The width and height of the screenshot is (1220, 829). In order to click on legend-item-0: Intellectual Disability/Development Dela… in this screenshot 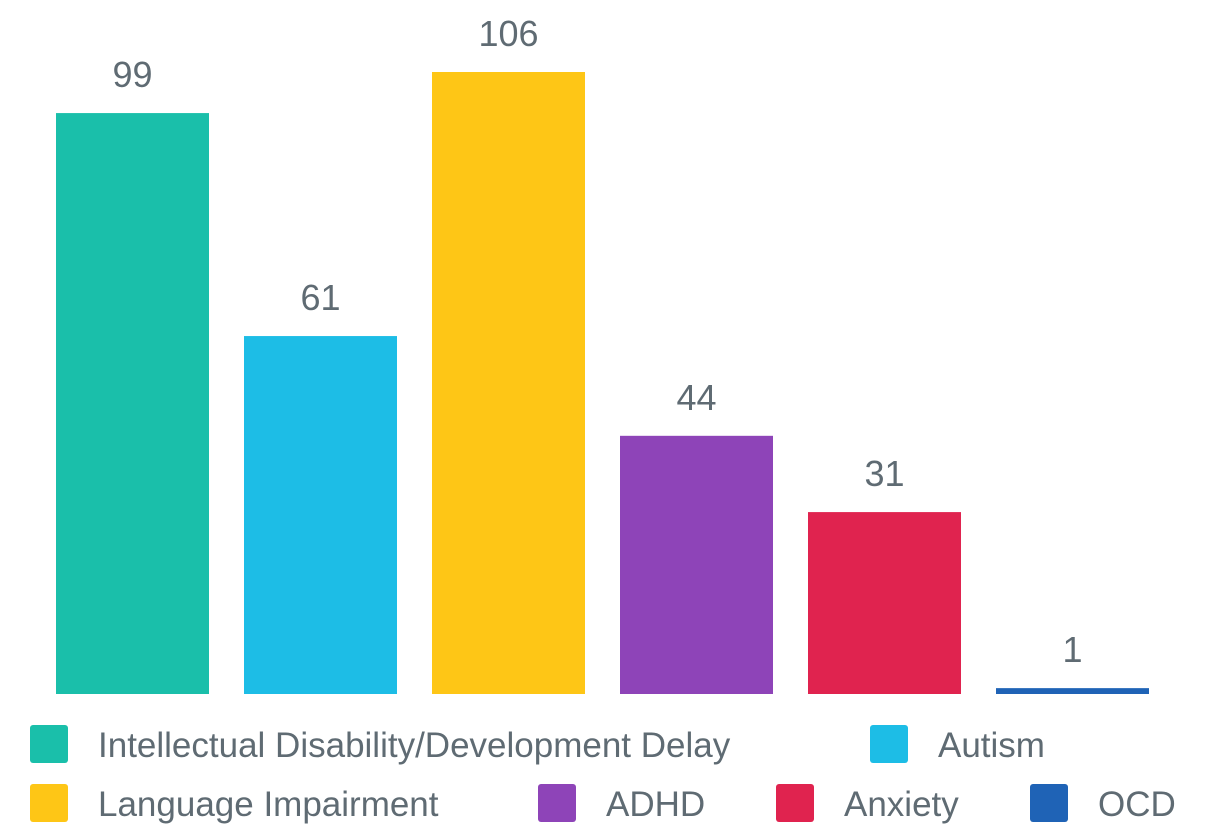, I will do `click(380, 745)`.